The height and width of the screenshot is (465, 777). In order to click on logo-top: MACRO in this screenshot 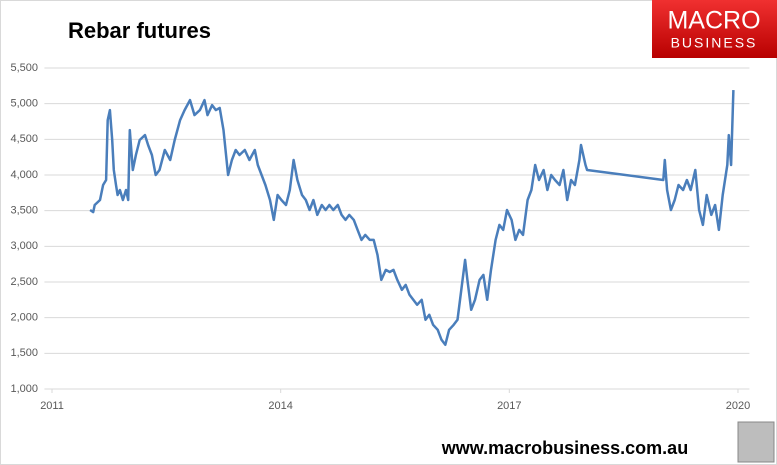, I will do `click(713, 21)`.